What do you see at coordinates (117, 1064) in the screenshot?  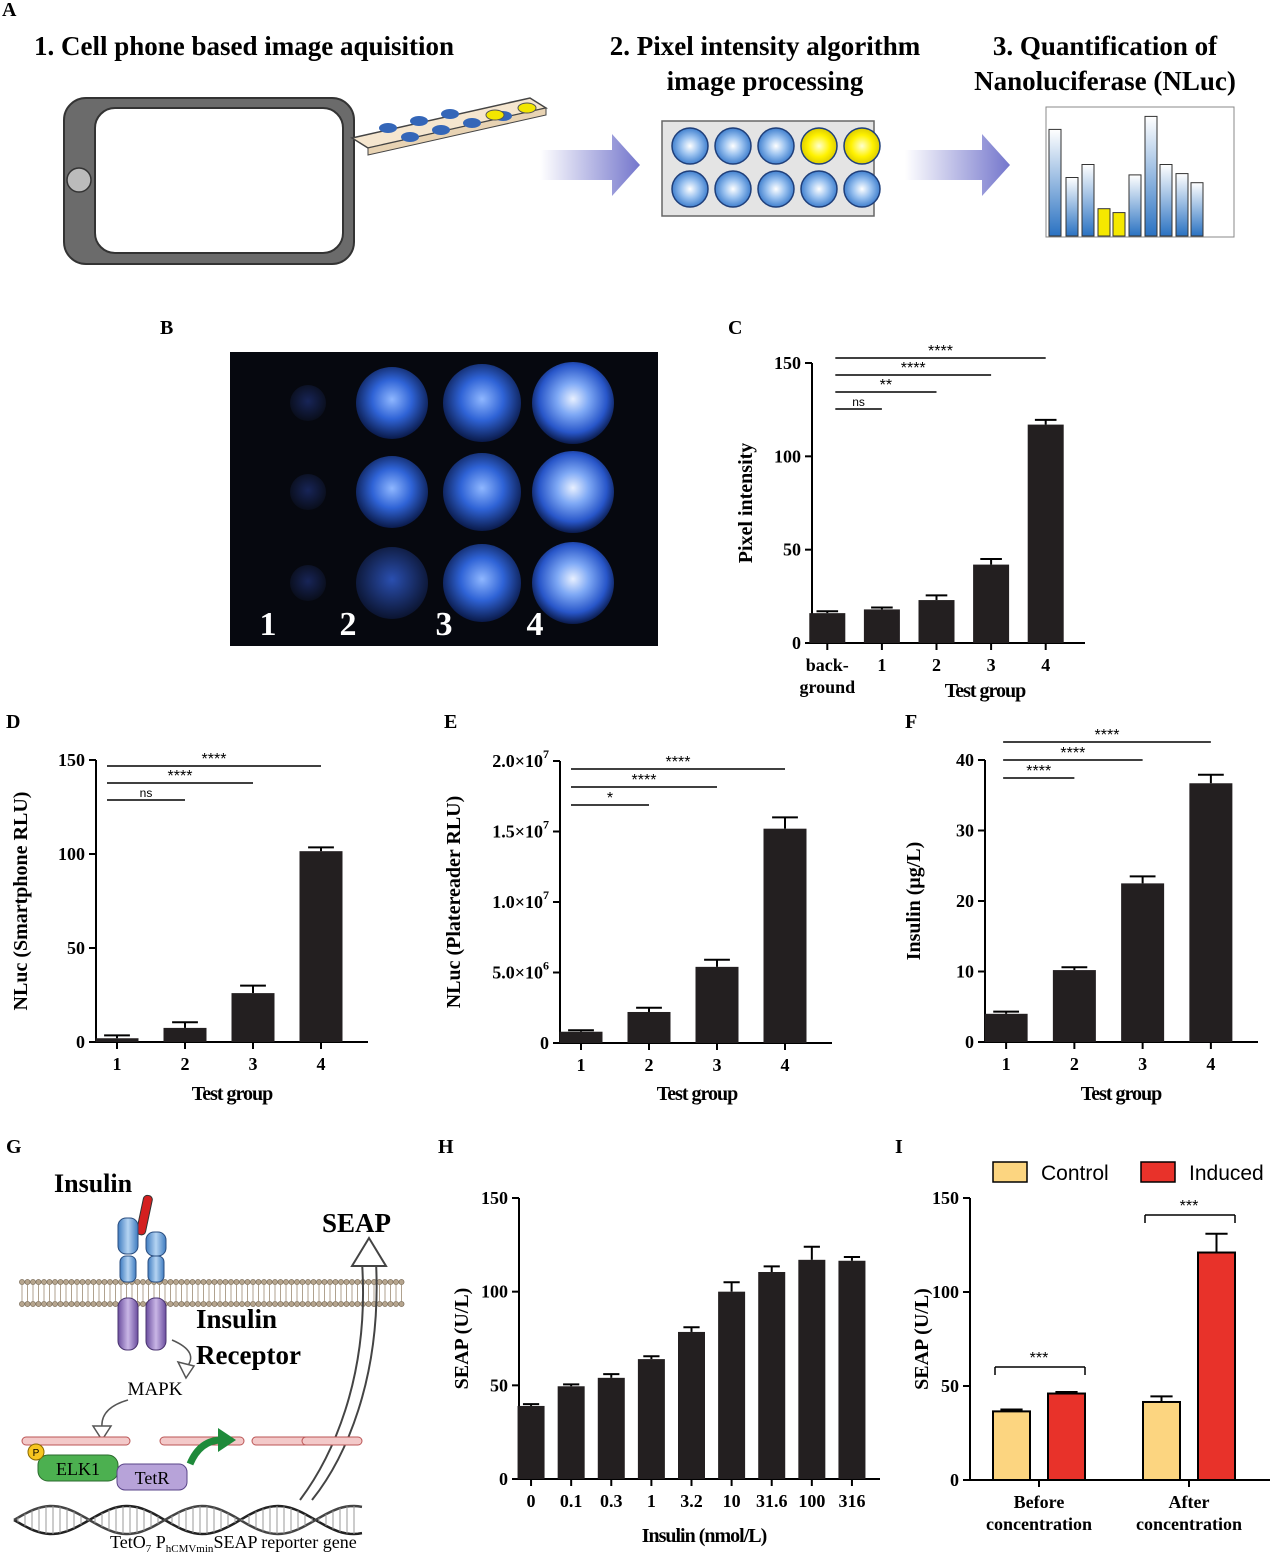 I see `x-tick-label: 1` at bounding box center [117, 1064].